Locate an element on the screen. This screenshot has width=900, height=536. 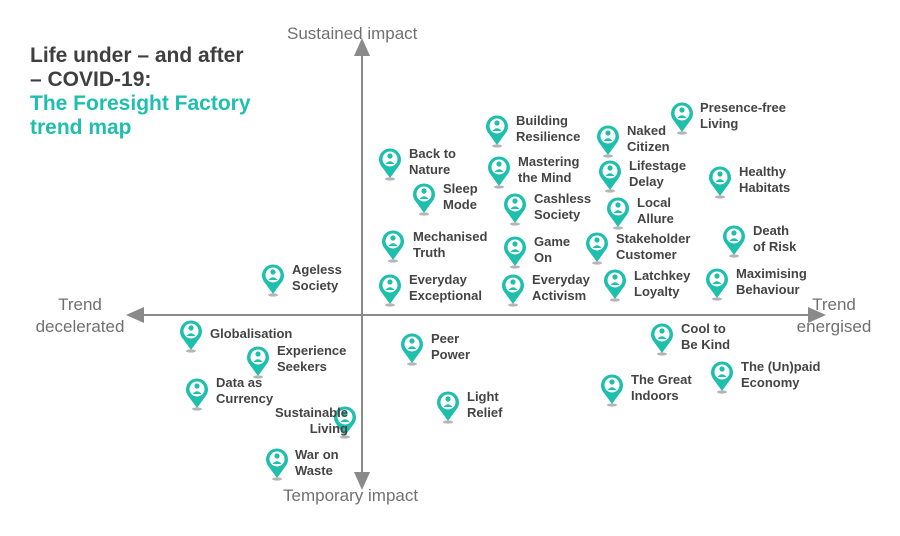
axis-label-left-line1: Trend is located at coordinates (80, 304).